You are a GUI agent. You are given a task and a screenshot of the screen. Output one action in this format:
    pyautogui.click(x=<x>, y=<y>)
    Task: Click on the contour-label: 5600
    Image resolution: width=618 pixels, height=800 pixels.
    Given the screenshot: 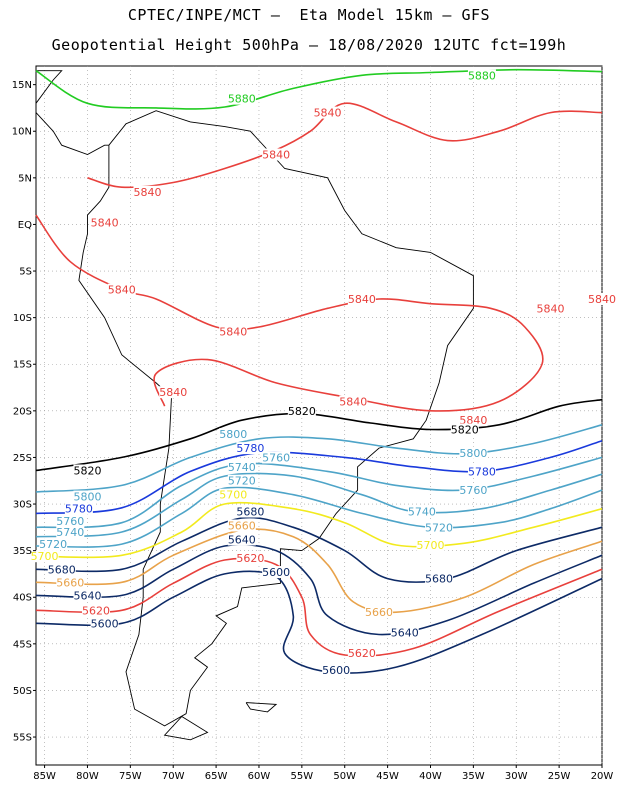 What is the action you would take?
    pyautogui.click(x=336, y=670)
    